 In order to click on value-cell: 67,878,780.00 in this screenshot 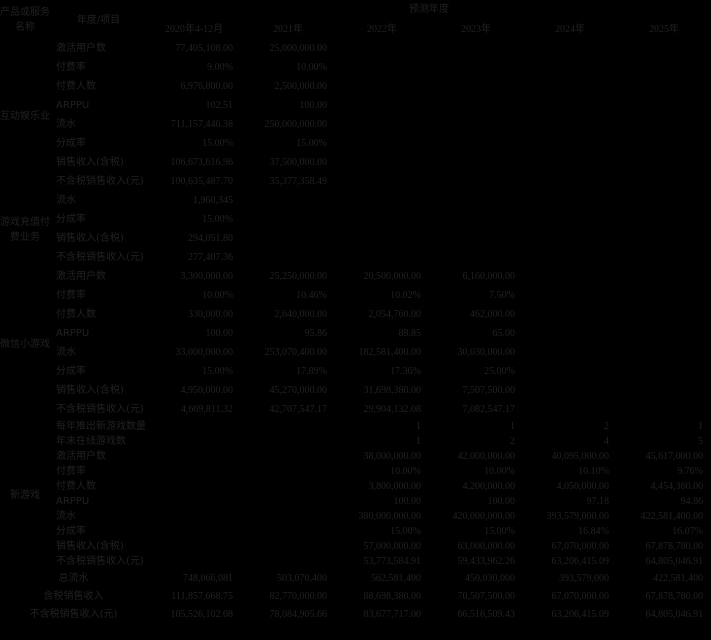, I will do `click(674, 596)`.